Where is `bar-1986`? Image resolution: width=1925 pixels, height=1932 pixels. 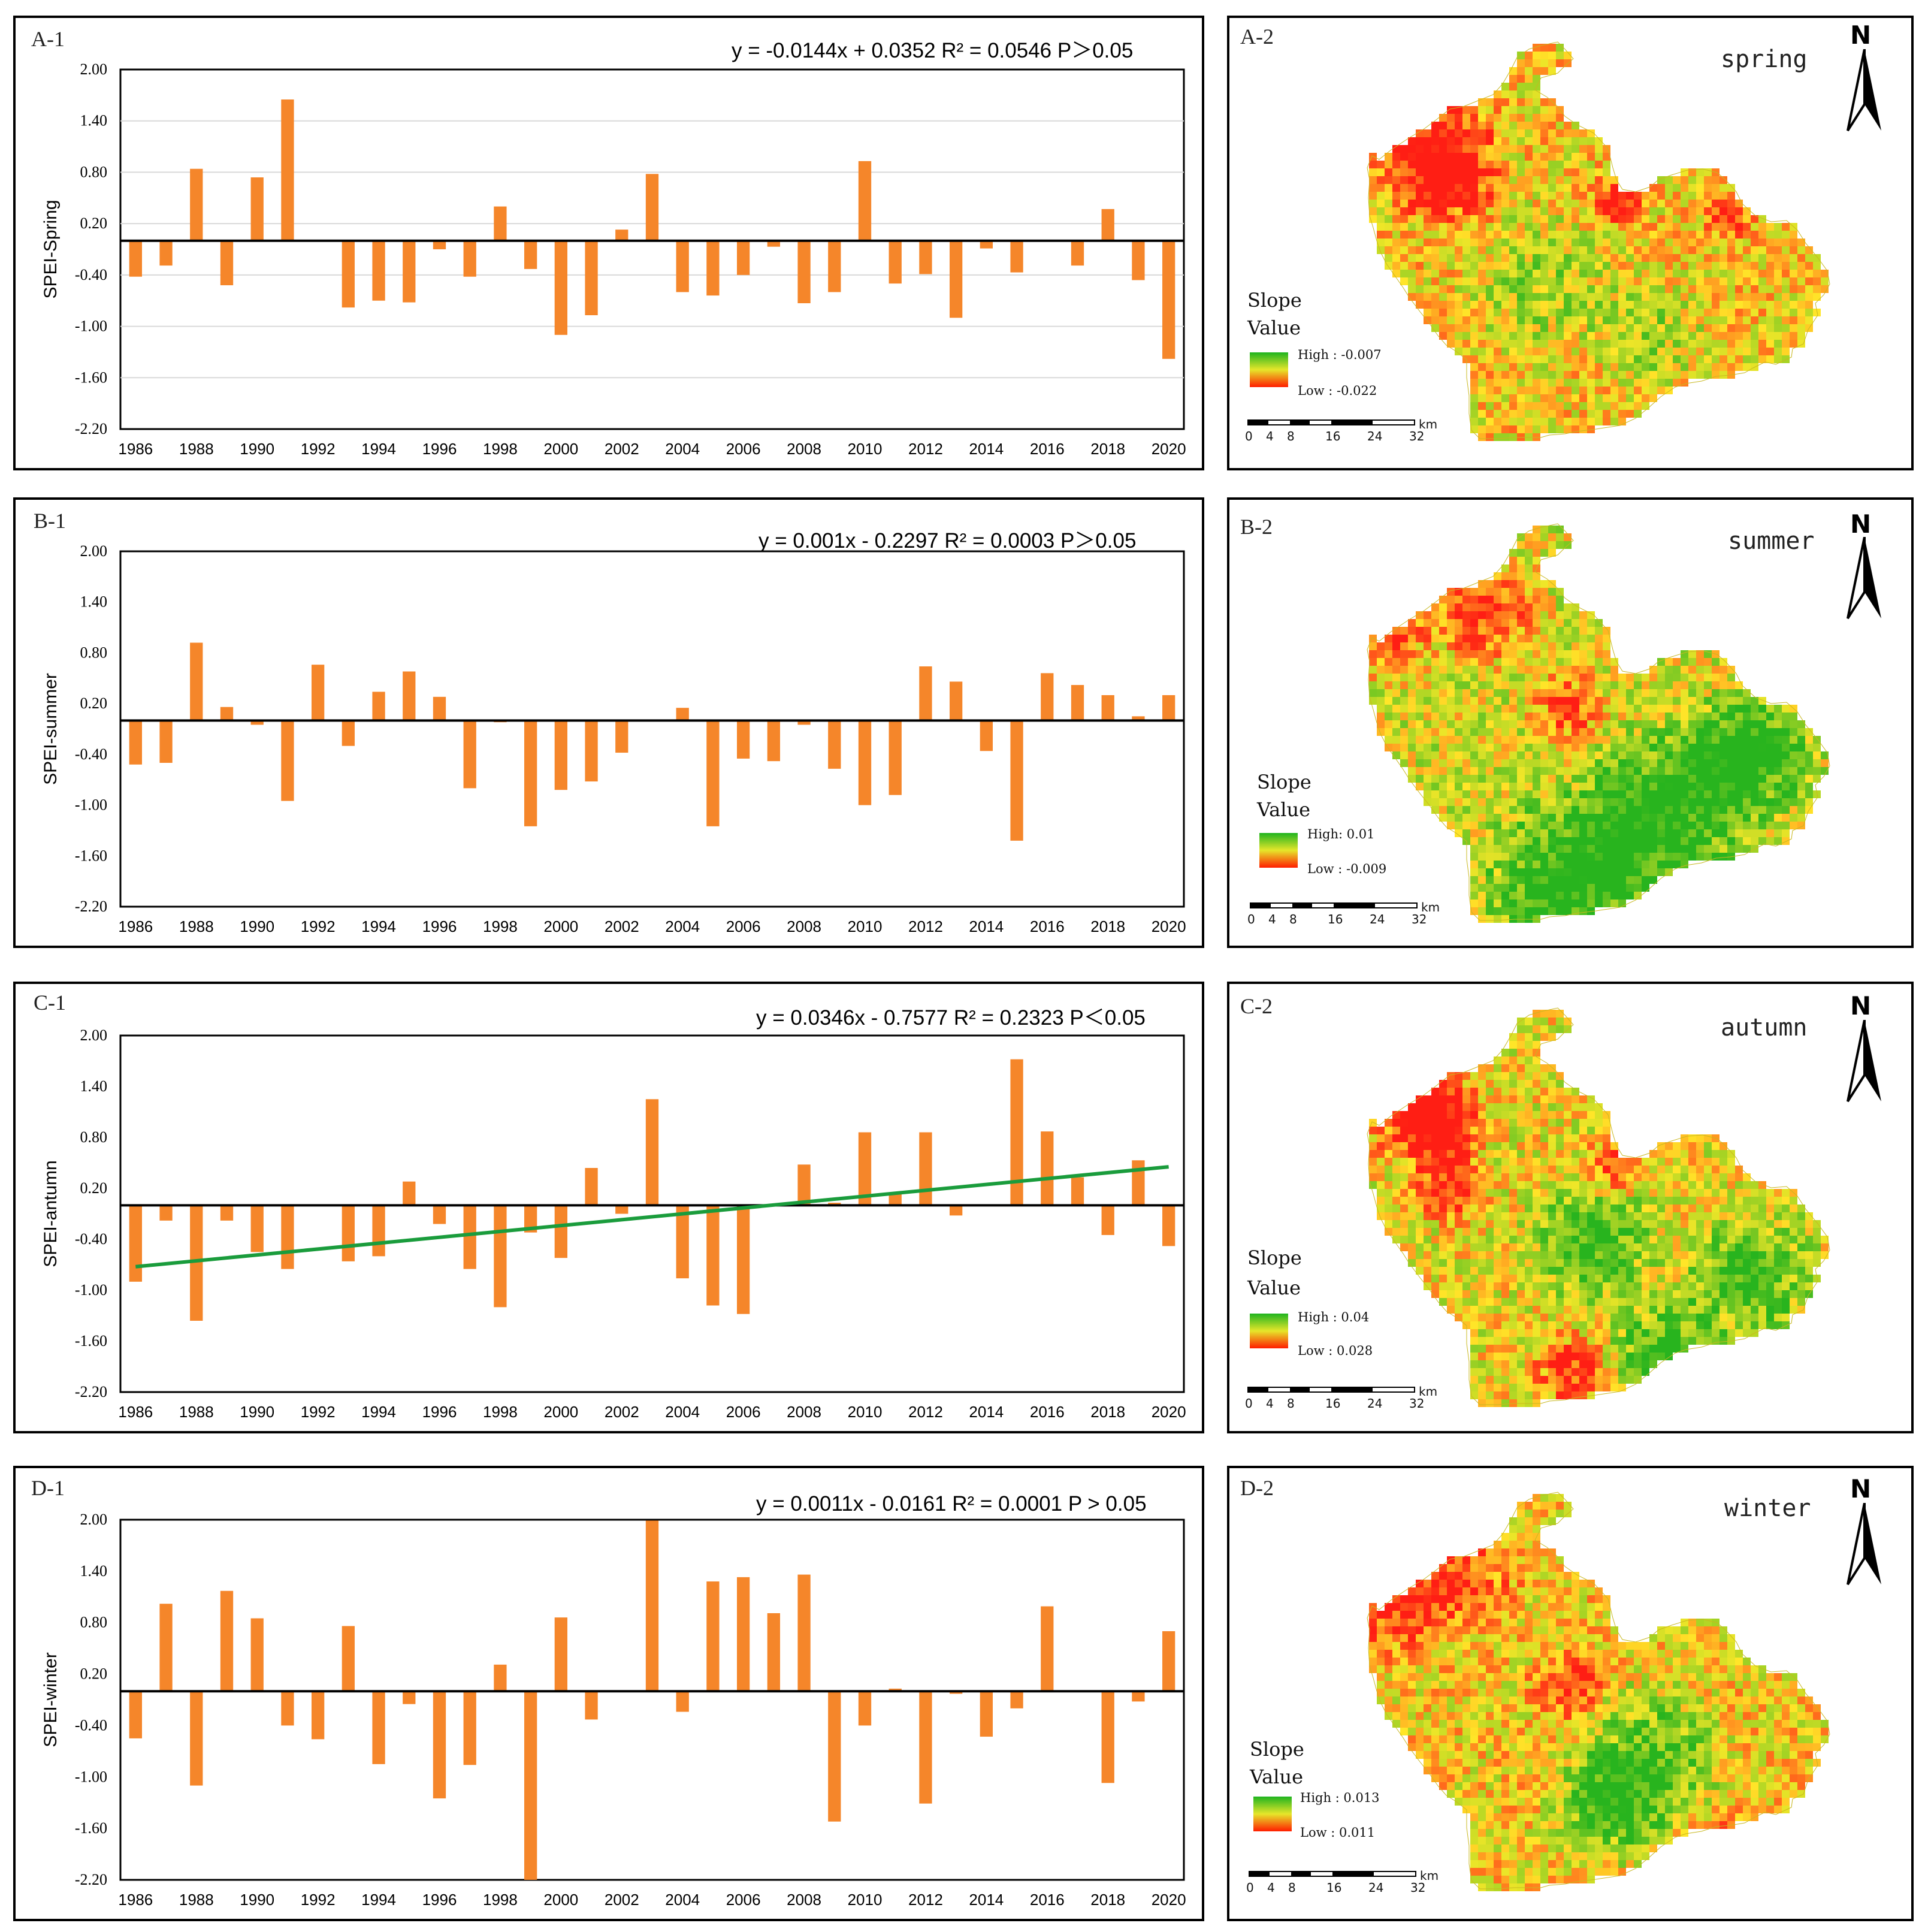
bar-1986 is located at coordinates (136, 1714).